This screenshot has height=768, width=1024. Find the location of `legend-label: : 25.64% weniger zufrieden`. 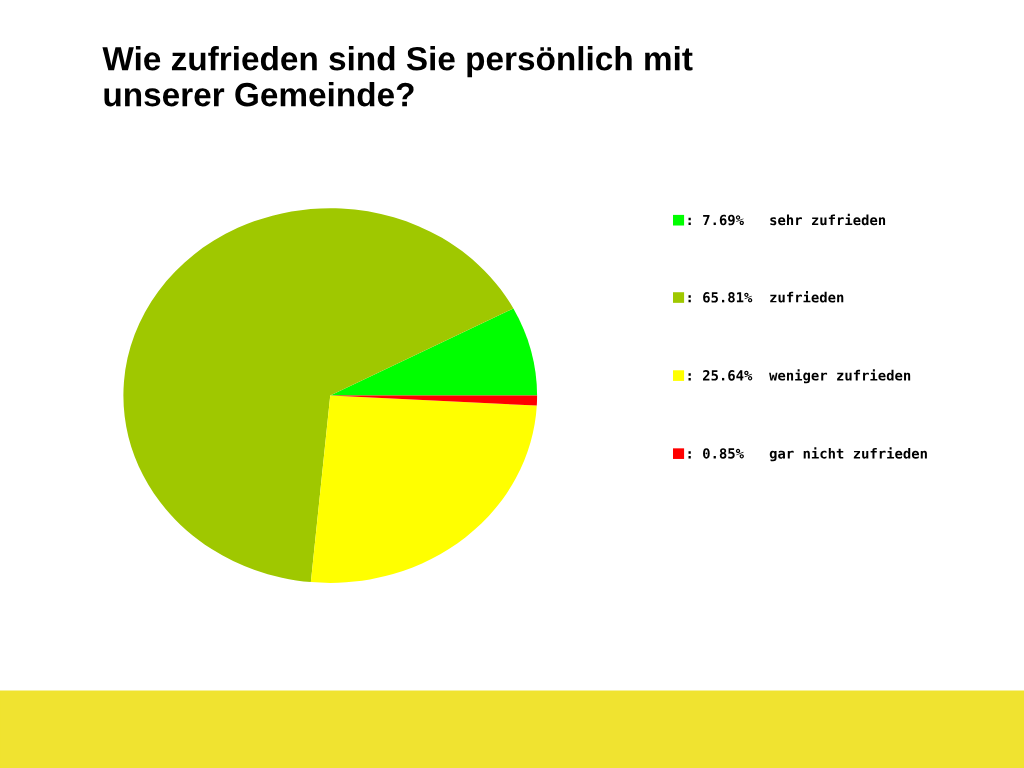

legend-label: : 25.64% weniger zufrieden is located at coordinates (799, 376).